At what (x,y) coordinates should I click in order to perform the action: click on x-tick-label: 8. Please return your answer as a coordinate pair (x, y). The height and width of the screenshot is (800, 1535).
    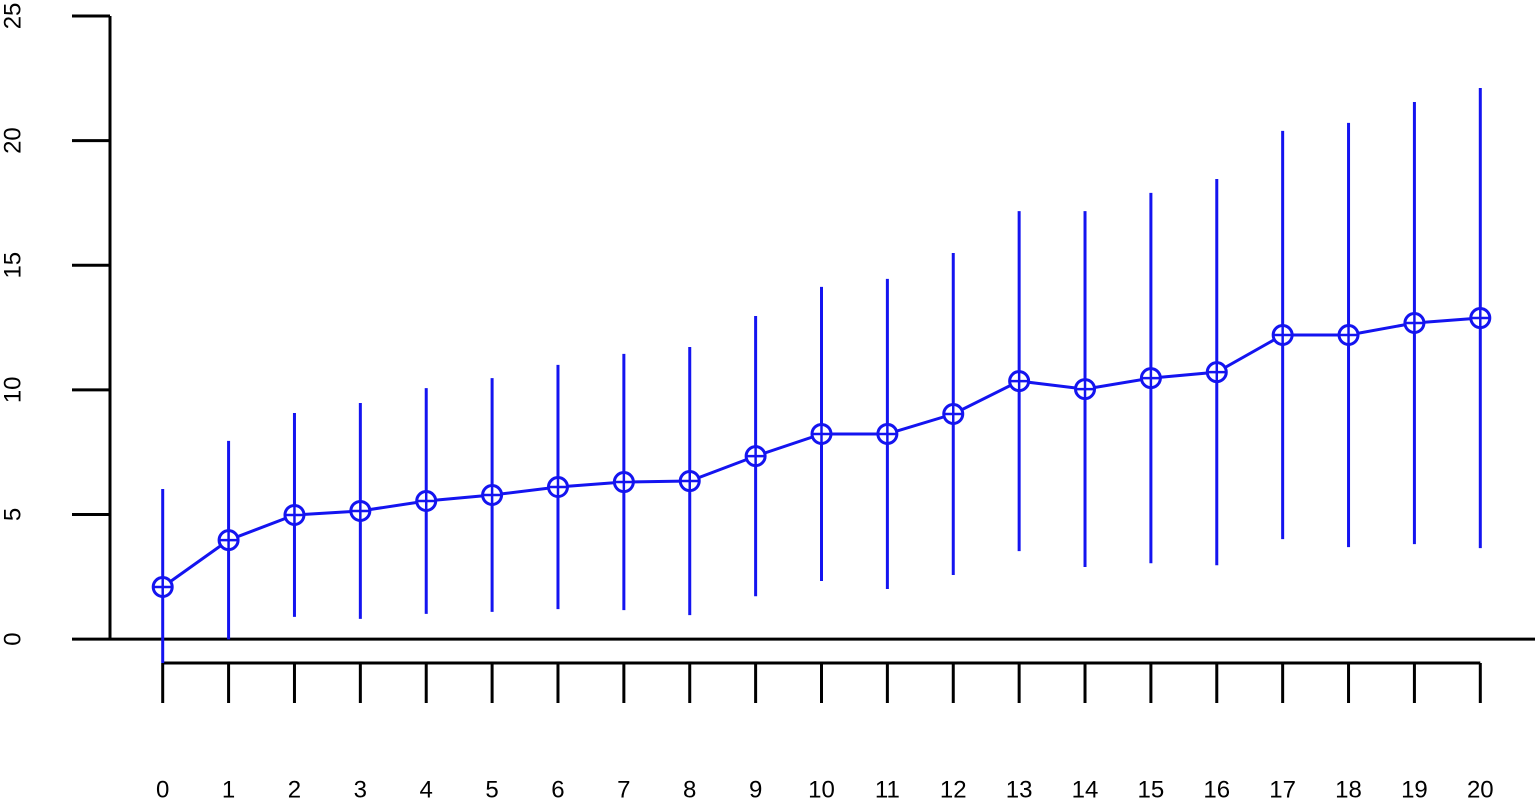
    Looking at the image, I should click on (689, 788).